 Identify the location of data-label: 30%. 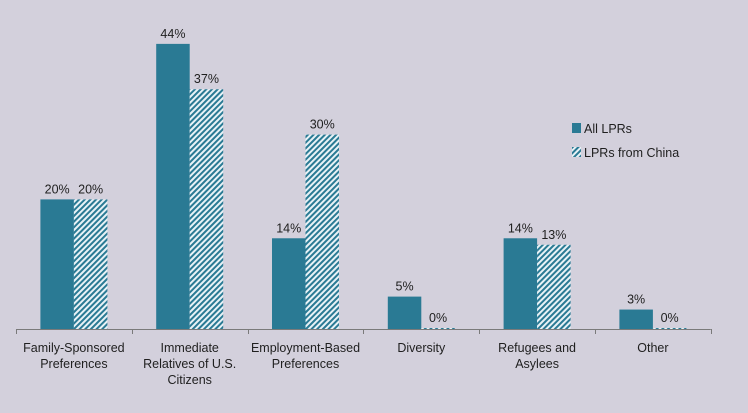
(322, 125).